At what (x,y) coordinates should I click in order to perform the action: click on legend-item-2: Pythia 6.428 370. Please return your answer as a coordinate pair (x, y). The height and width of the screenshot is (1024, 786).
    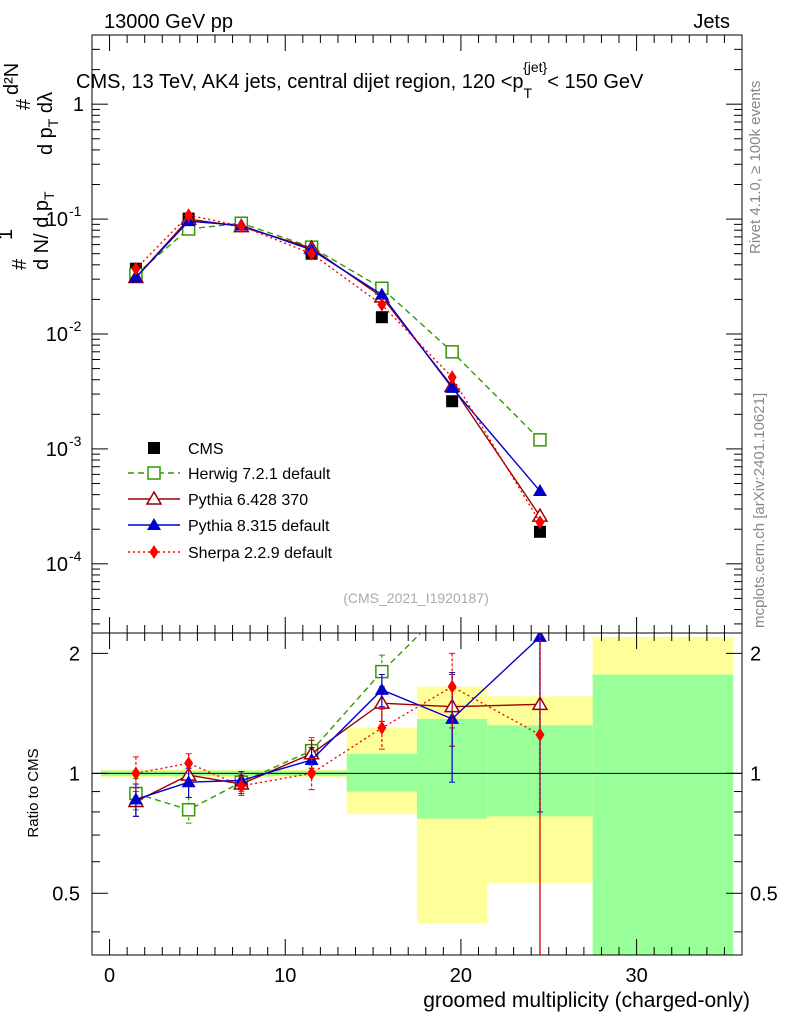
    Looking at the image, I should click on (218, 499).